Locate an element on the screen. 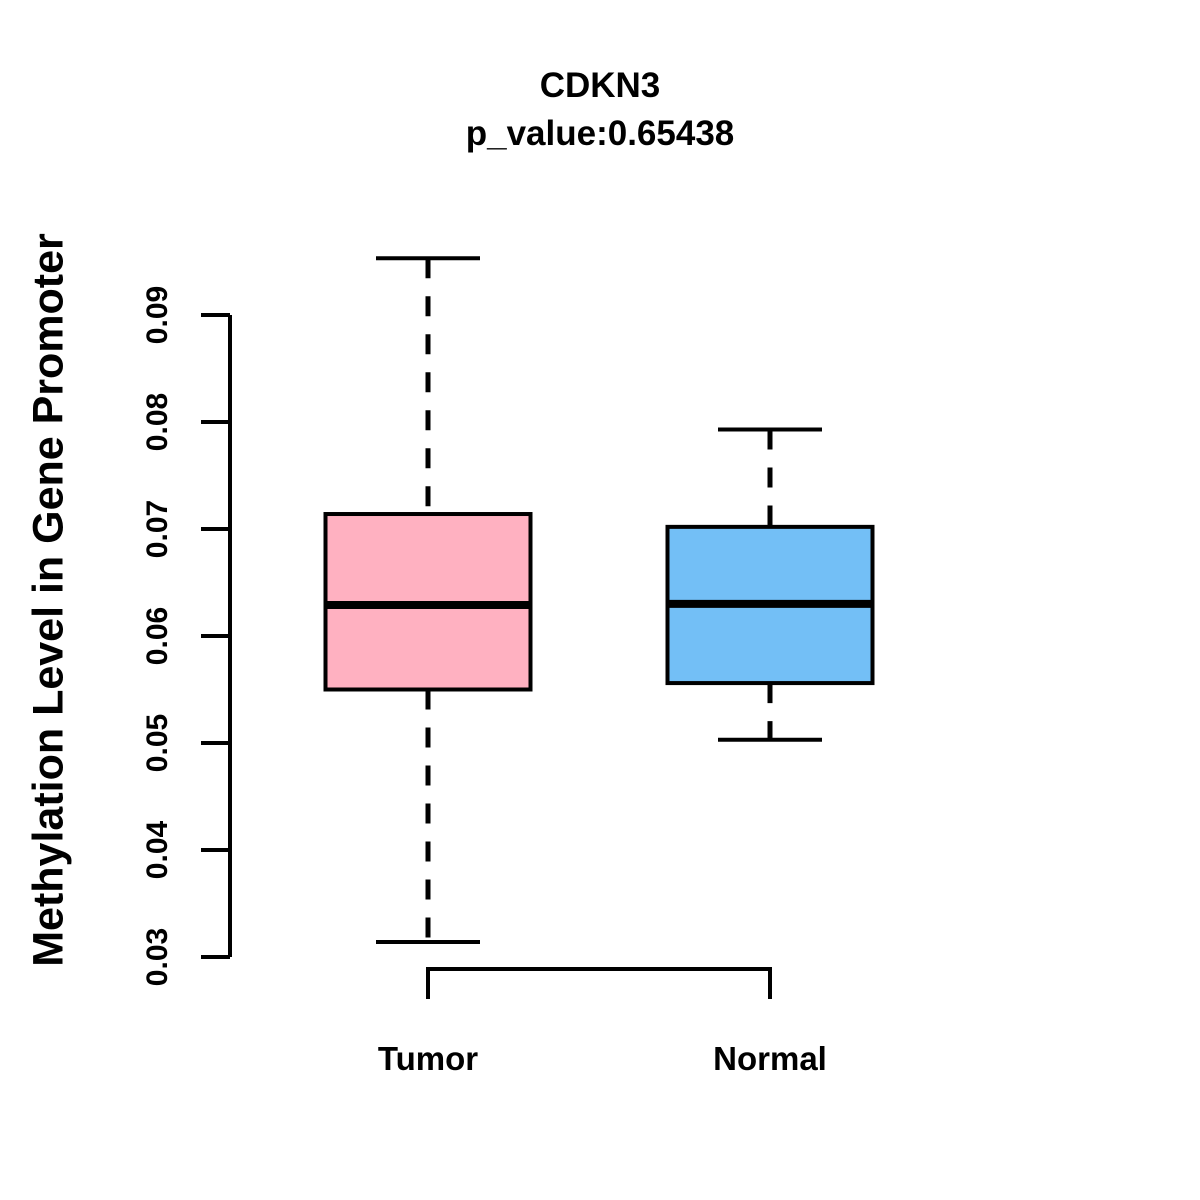 Image resolution: width=1200 pixels, height=1200 pixels. x-axis-bracket is located at coordinates (599, 983).